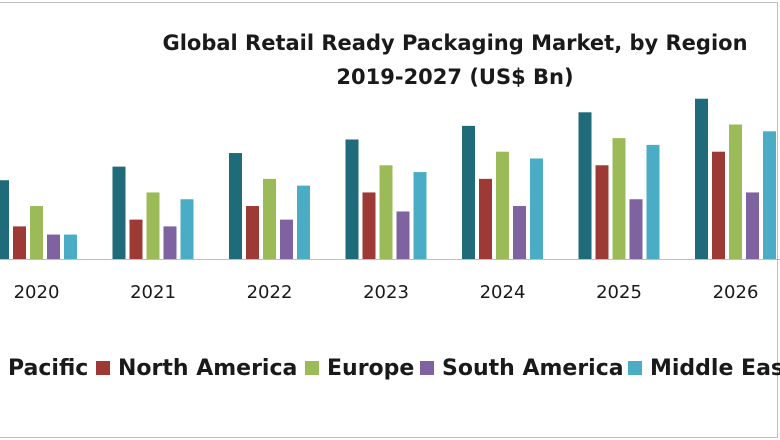 This screenshot has height=440, width=780. Describe the element at coordinates (119, 212) in the screenshot. I see `bar-asia-pacific-2021` at that location.